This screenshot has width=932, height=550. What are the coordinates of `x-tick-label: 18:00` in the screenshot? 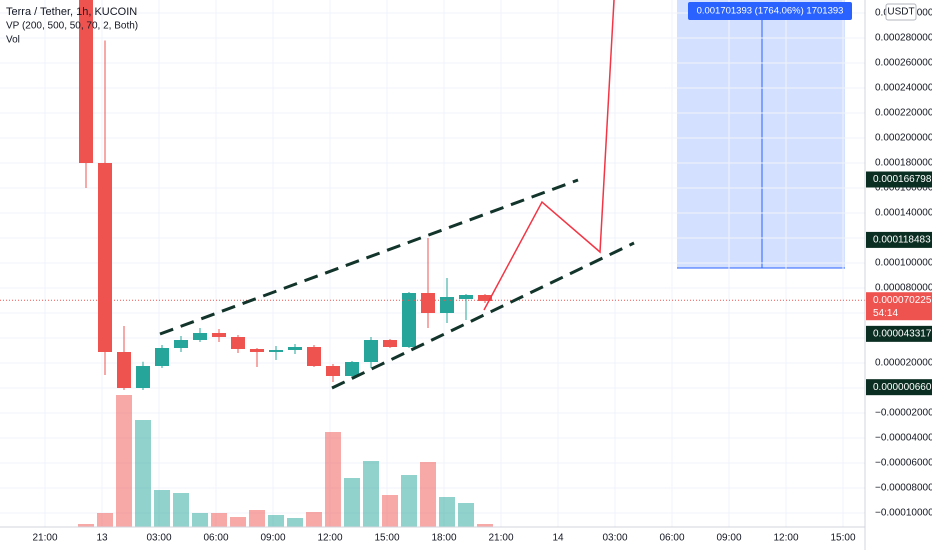 It's located at (443, 538).